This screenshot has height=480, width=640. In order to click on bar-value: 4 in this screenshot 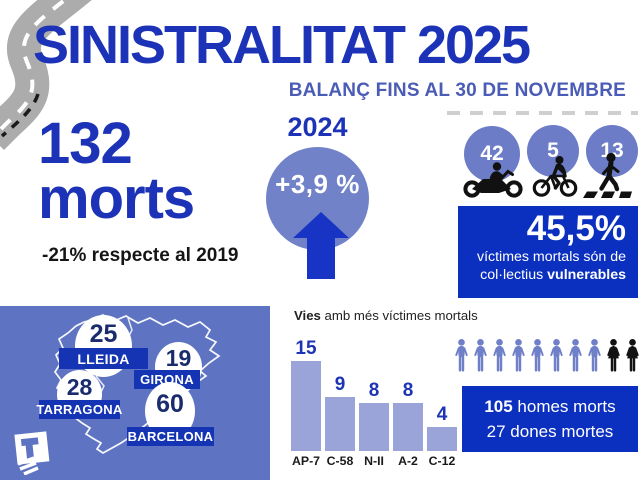, I will do `click(442, 414)`.